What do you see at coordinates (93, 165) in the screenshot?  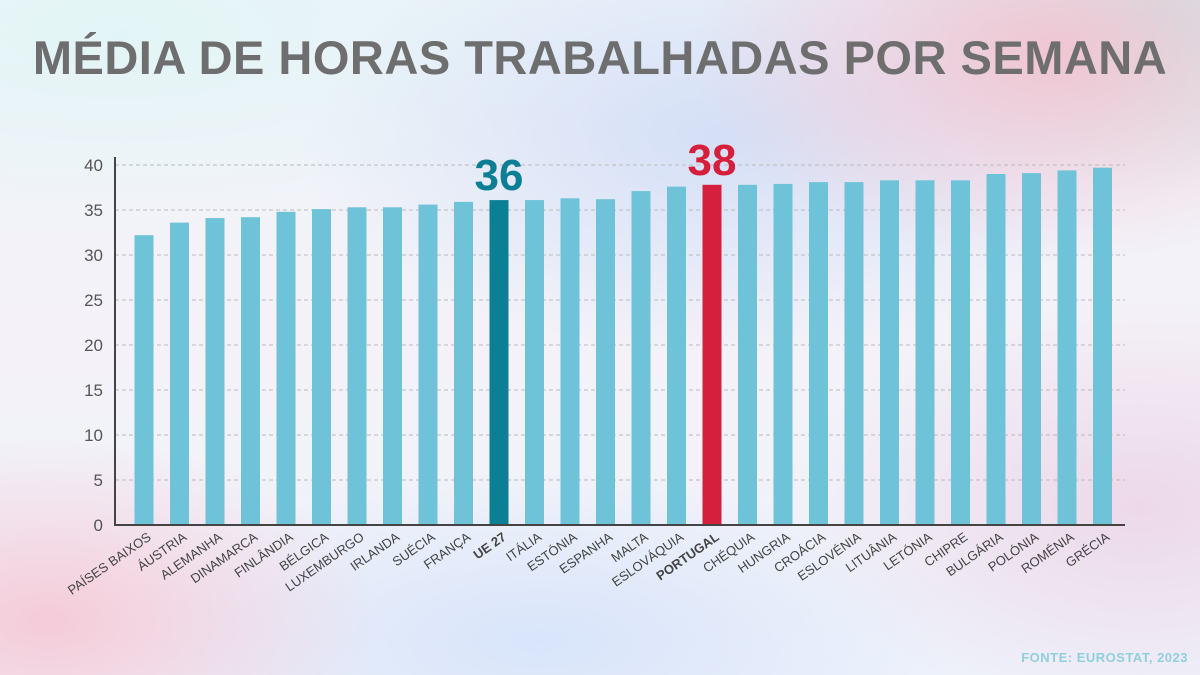 I see `y-tick-label: 40` at bounding box center [93, 165].